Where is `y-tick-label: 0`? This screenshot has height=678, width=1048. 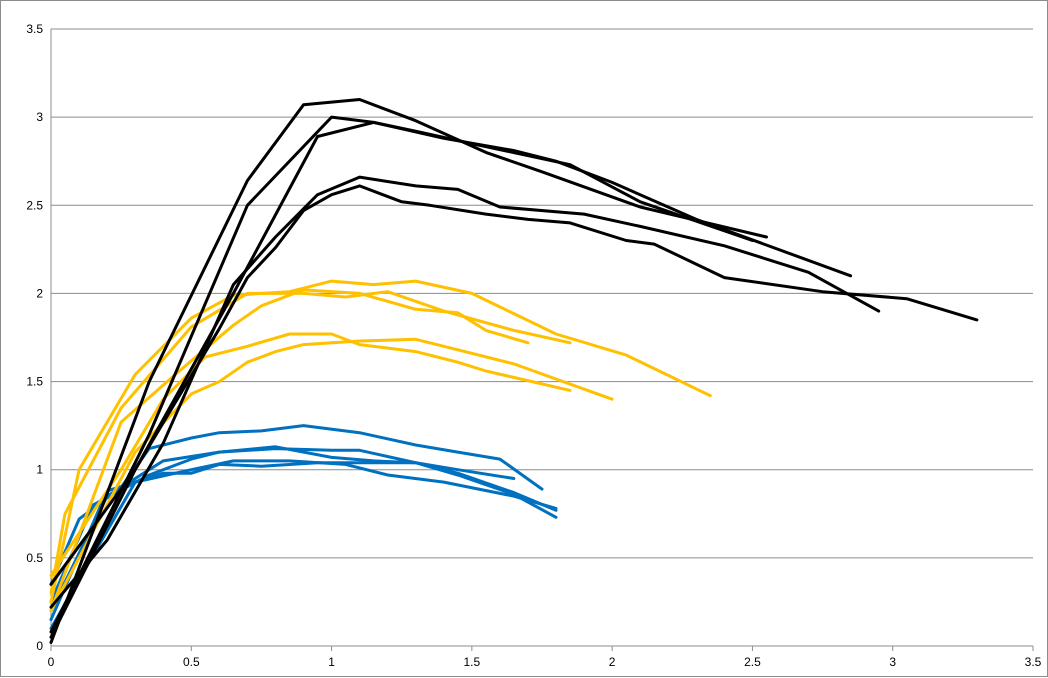
y-tick-label: 0 is located at coordinates (39, 646).